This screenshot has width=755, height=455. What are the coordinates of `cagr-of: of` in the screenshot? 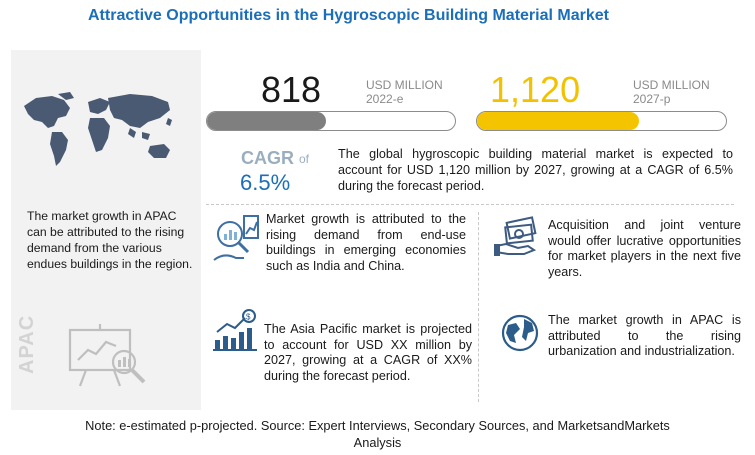 It's located at (304, 159).